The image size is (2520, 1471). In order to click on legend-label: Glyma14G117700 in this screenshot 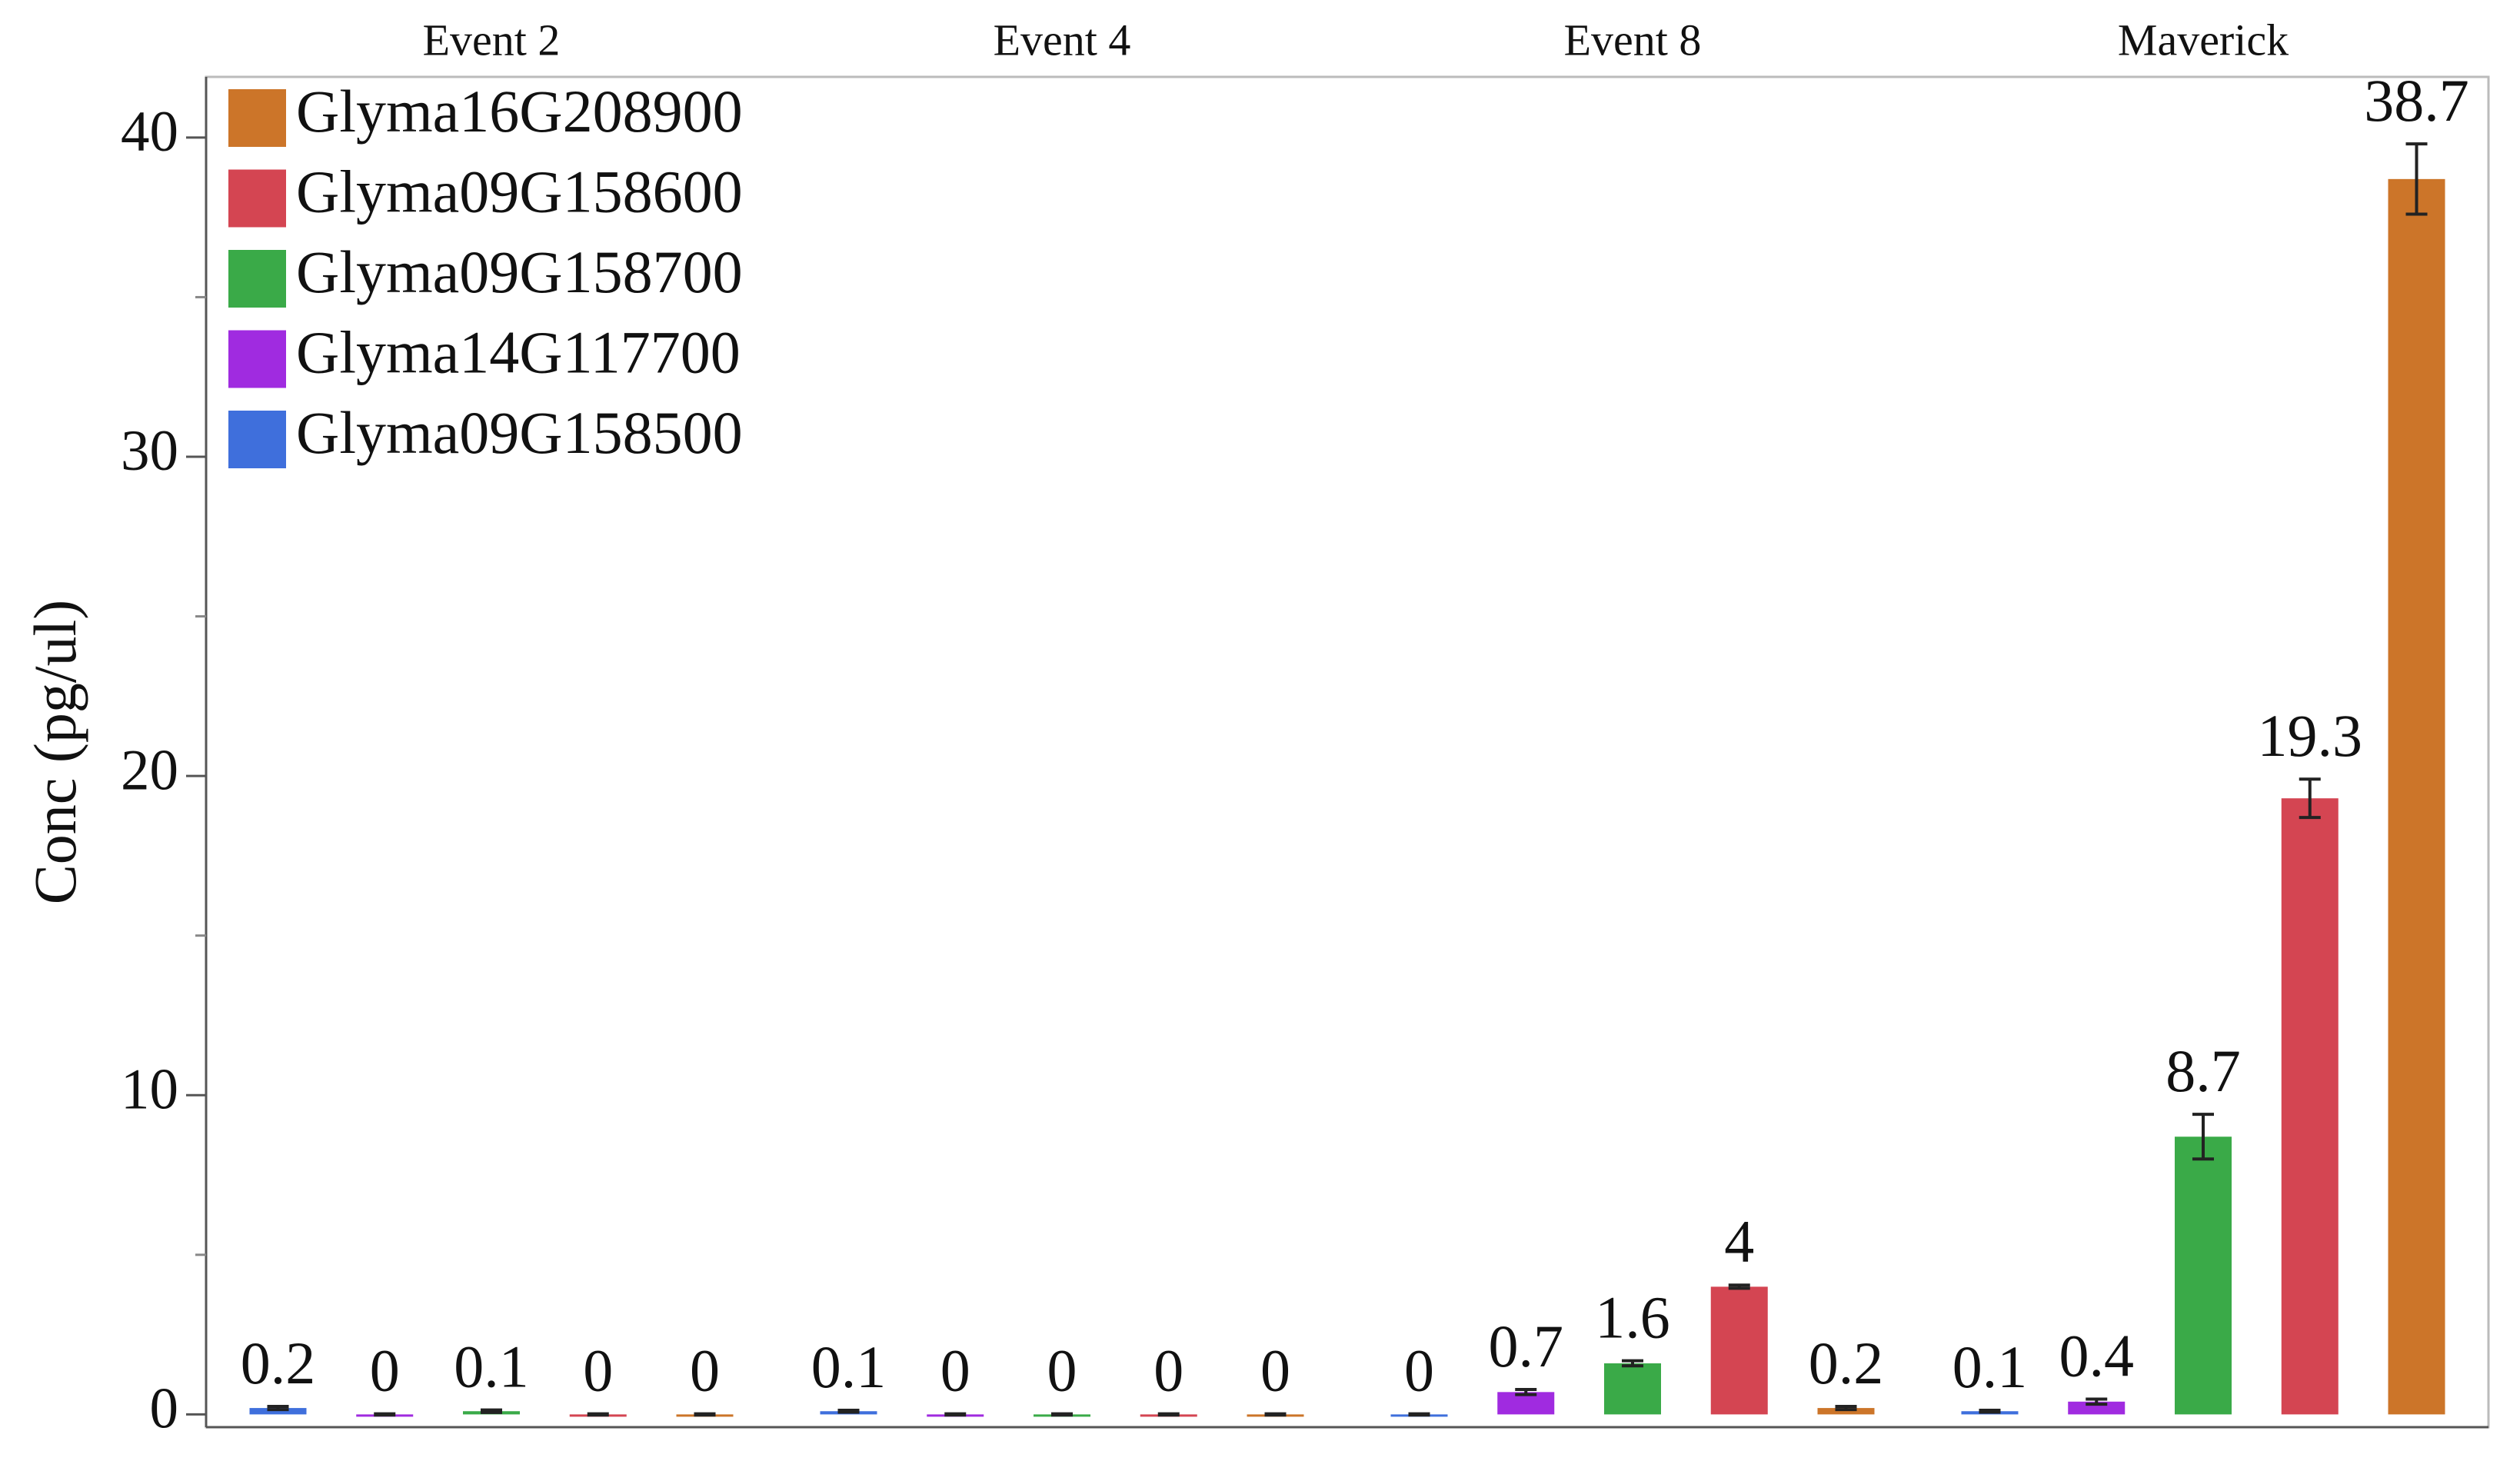, I will do `click(518, 351)`.